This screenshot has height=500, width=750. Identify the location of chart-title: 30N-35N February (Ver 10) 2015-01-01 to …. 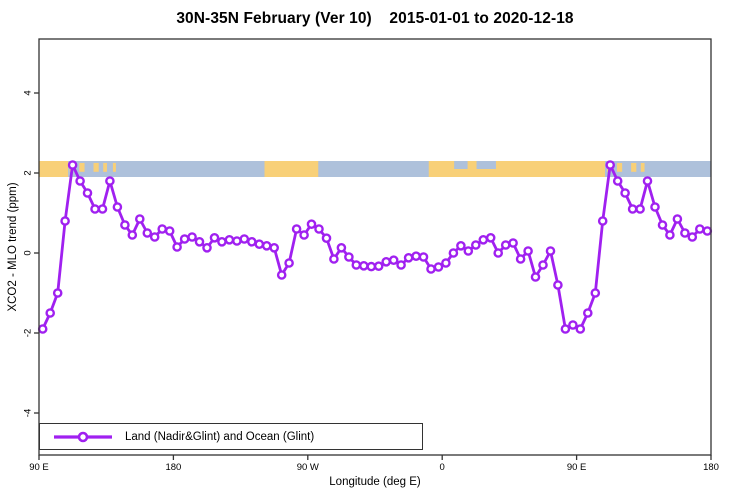
(375, 18).